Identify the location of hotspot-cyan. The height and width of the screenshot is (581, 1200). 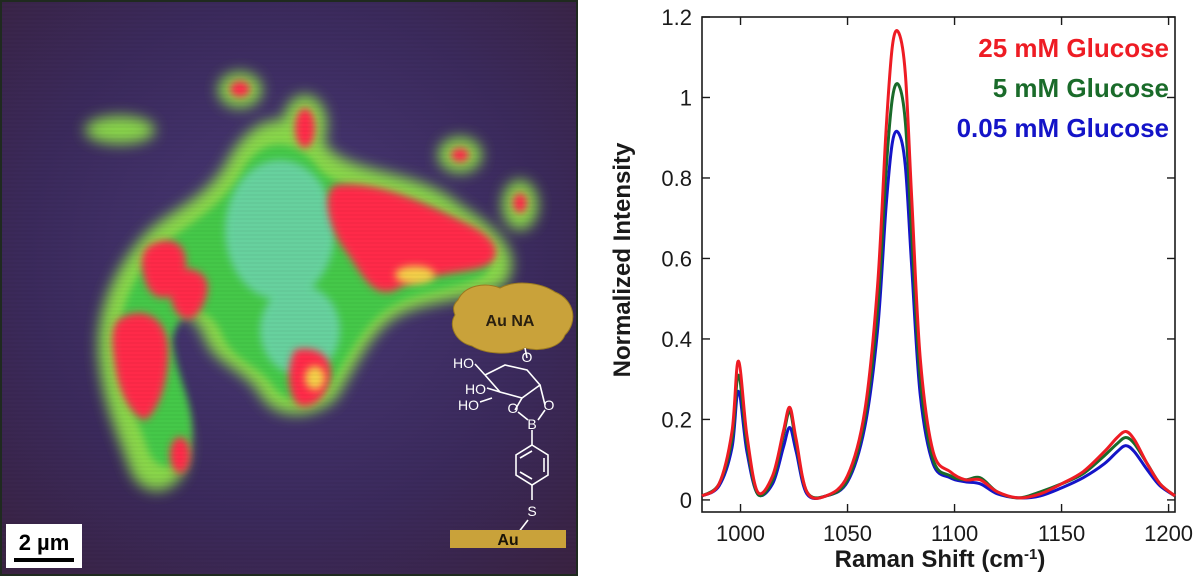
(282, 267).